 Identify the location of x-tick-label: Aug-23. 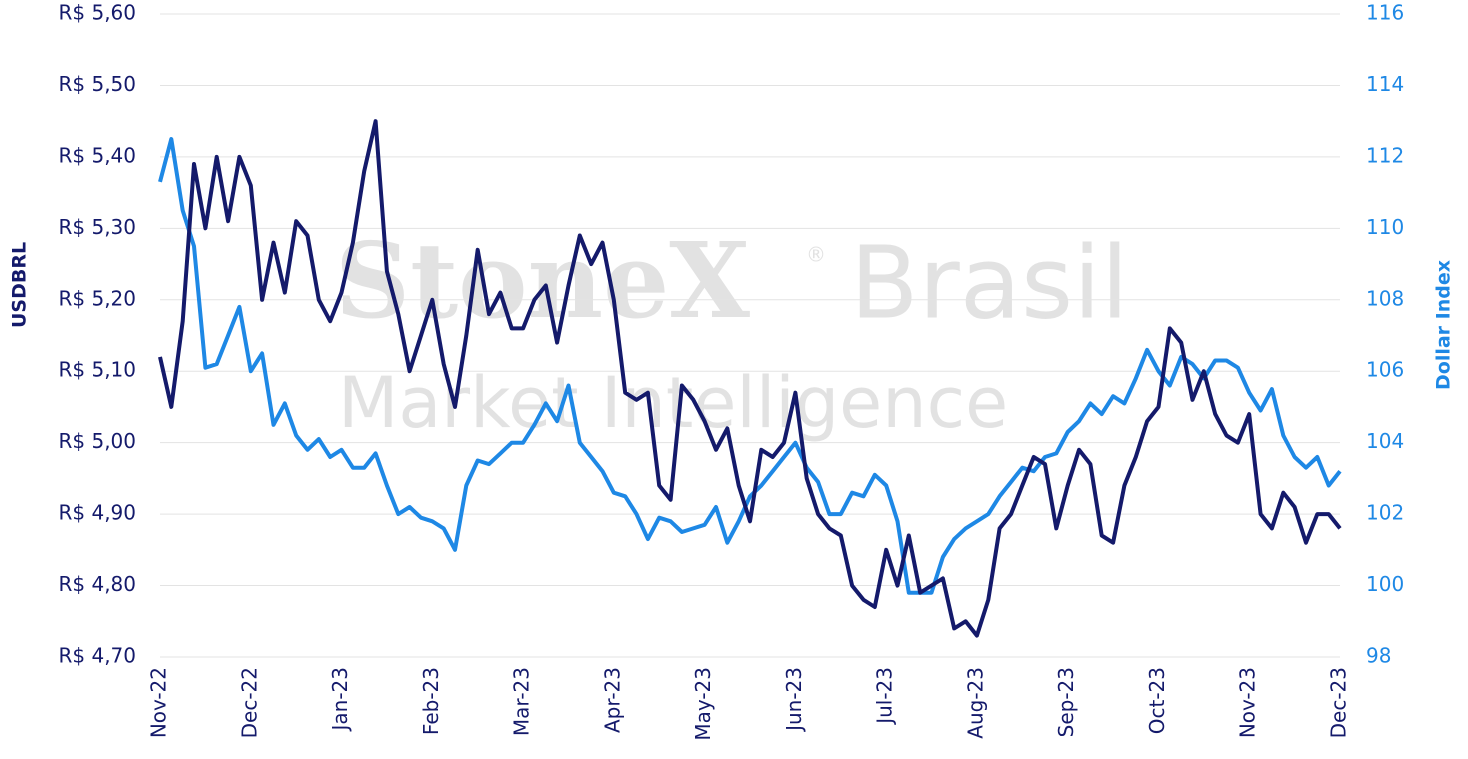
(975, 703).